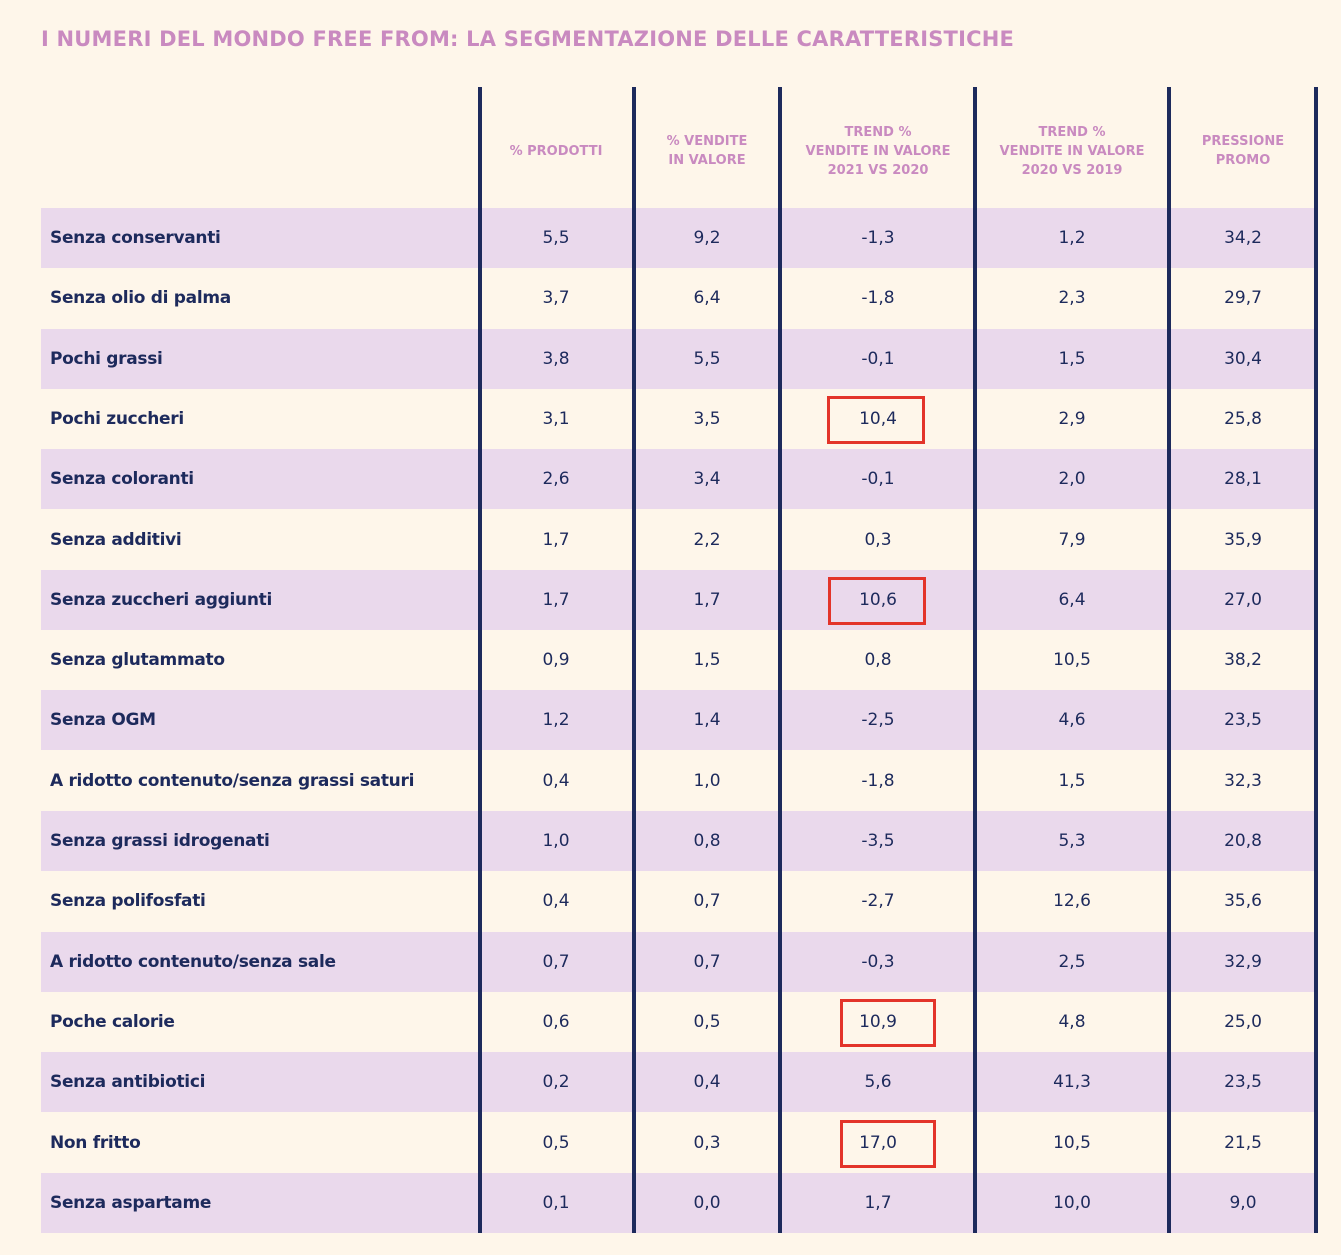 The width and height of the screenshot is (1341, 1255). What do you see at coordinates (707, 151) in the screenshot?
I see `column-header: % VENDITE IN VALORE` at bounding box center [707, 151].